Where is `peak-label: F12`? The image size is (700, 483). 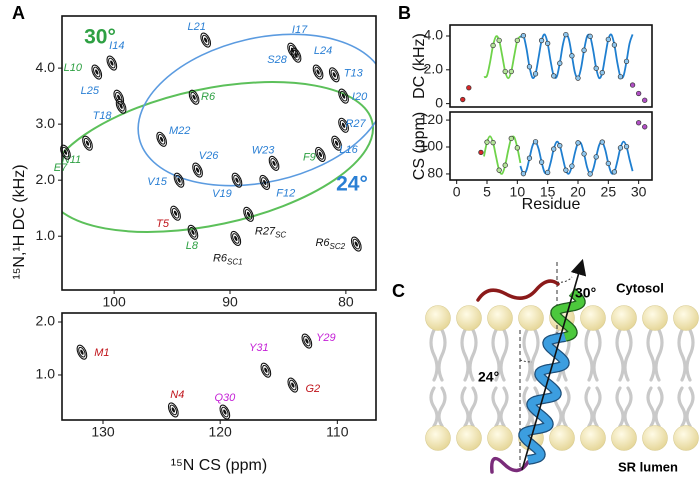
peak-label: F12 is located at coordinates (285, 193).